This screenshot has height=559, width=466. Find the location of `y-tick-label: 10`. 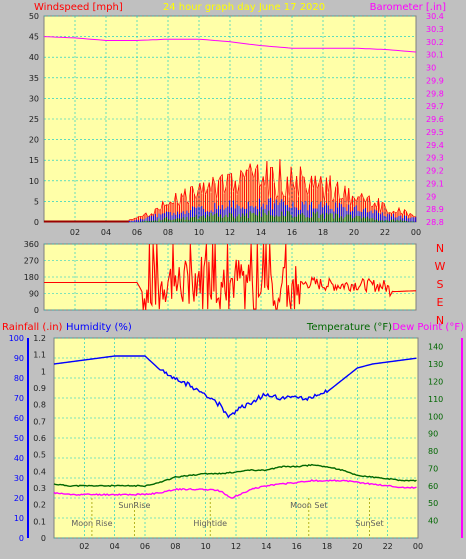

y-tick-label: 10 is located at coordinates (34, 181).